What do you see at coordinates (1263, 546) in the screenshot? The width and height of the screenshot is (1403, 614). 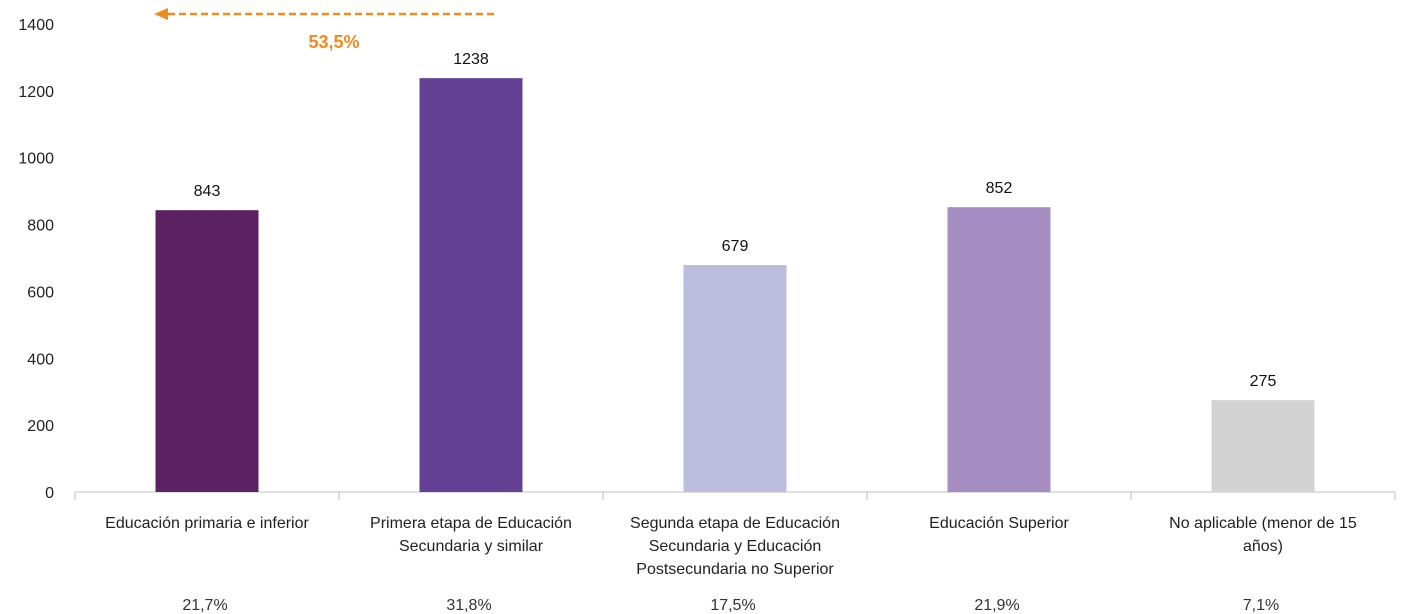 I see `category-label: años)` at bounding box center [1263, 546].